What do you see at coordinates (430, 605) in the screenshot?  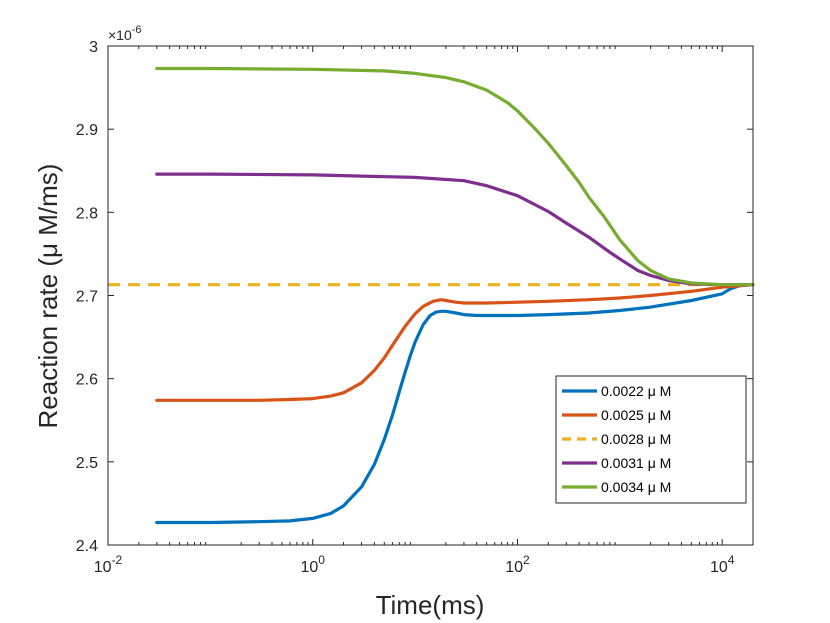 I see `x-axis-title: Time(ms)` at bounding box center [430, 605].